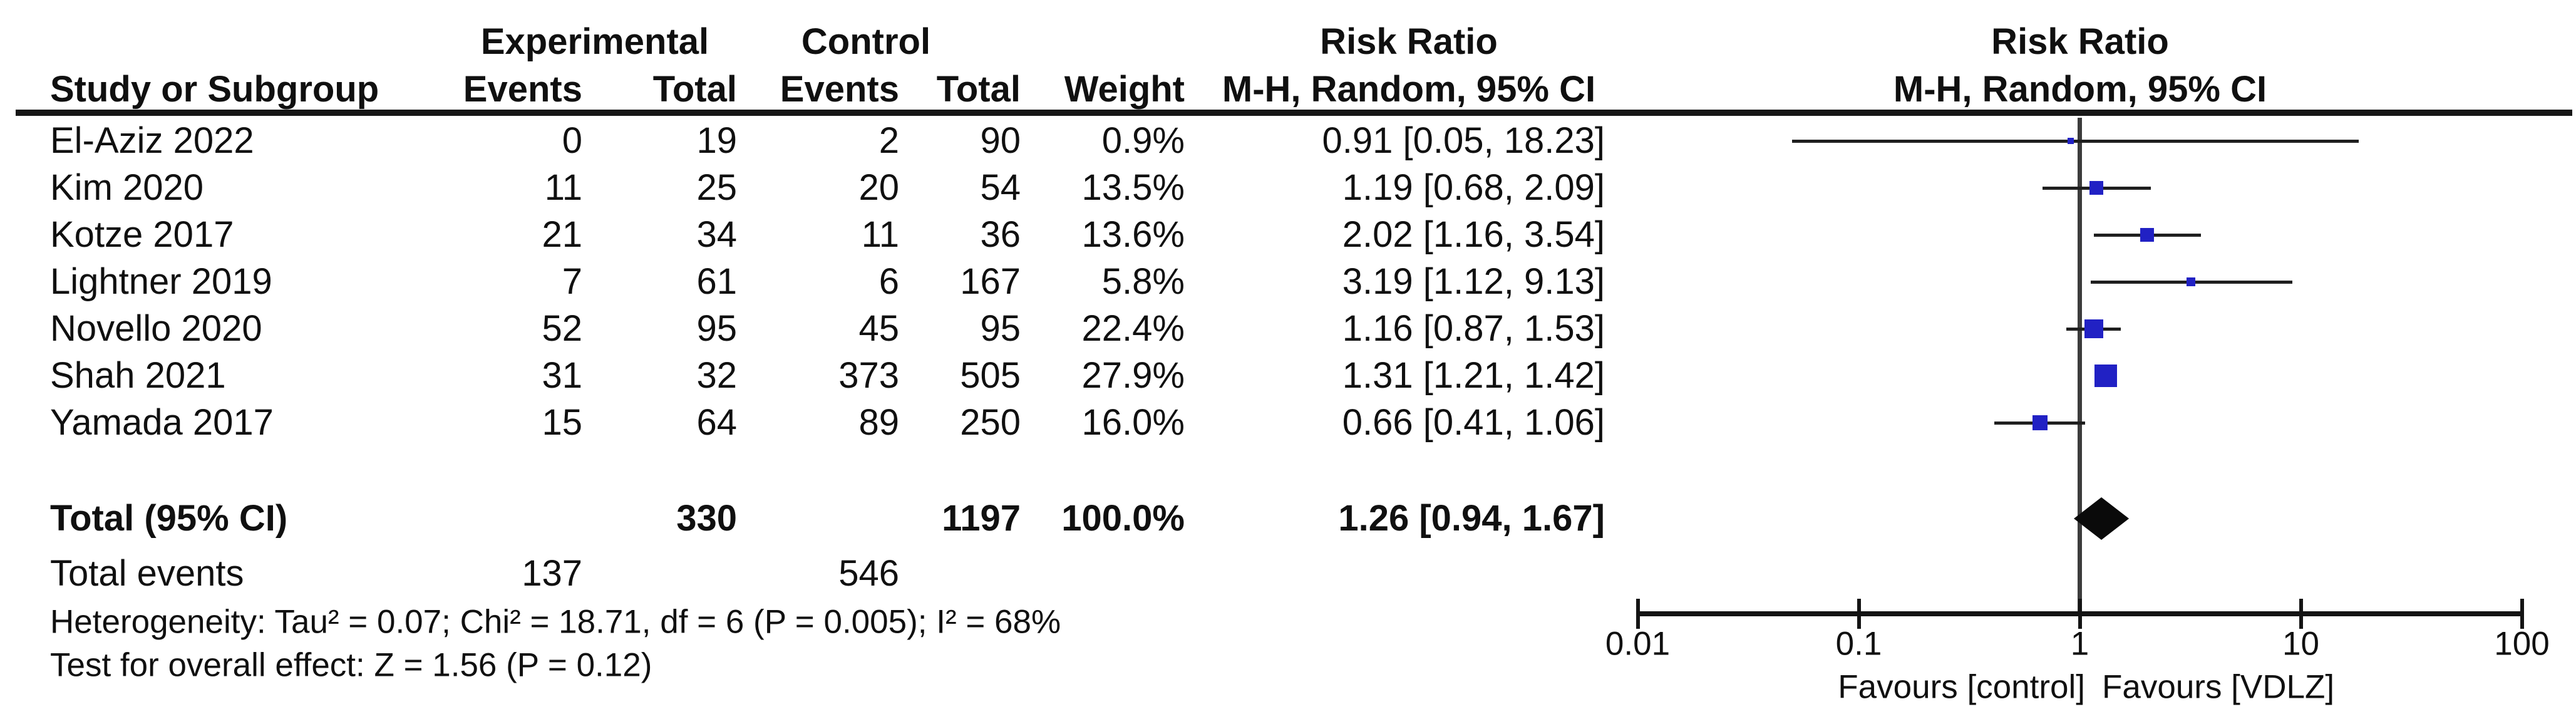 The image size is (2576, 719). I want to click on rr-ci-label: 1.19 [0.68, 2.09], so click(1474, 187).